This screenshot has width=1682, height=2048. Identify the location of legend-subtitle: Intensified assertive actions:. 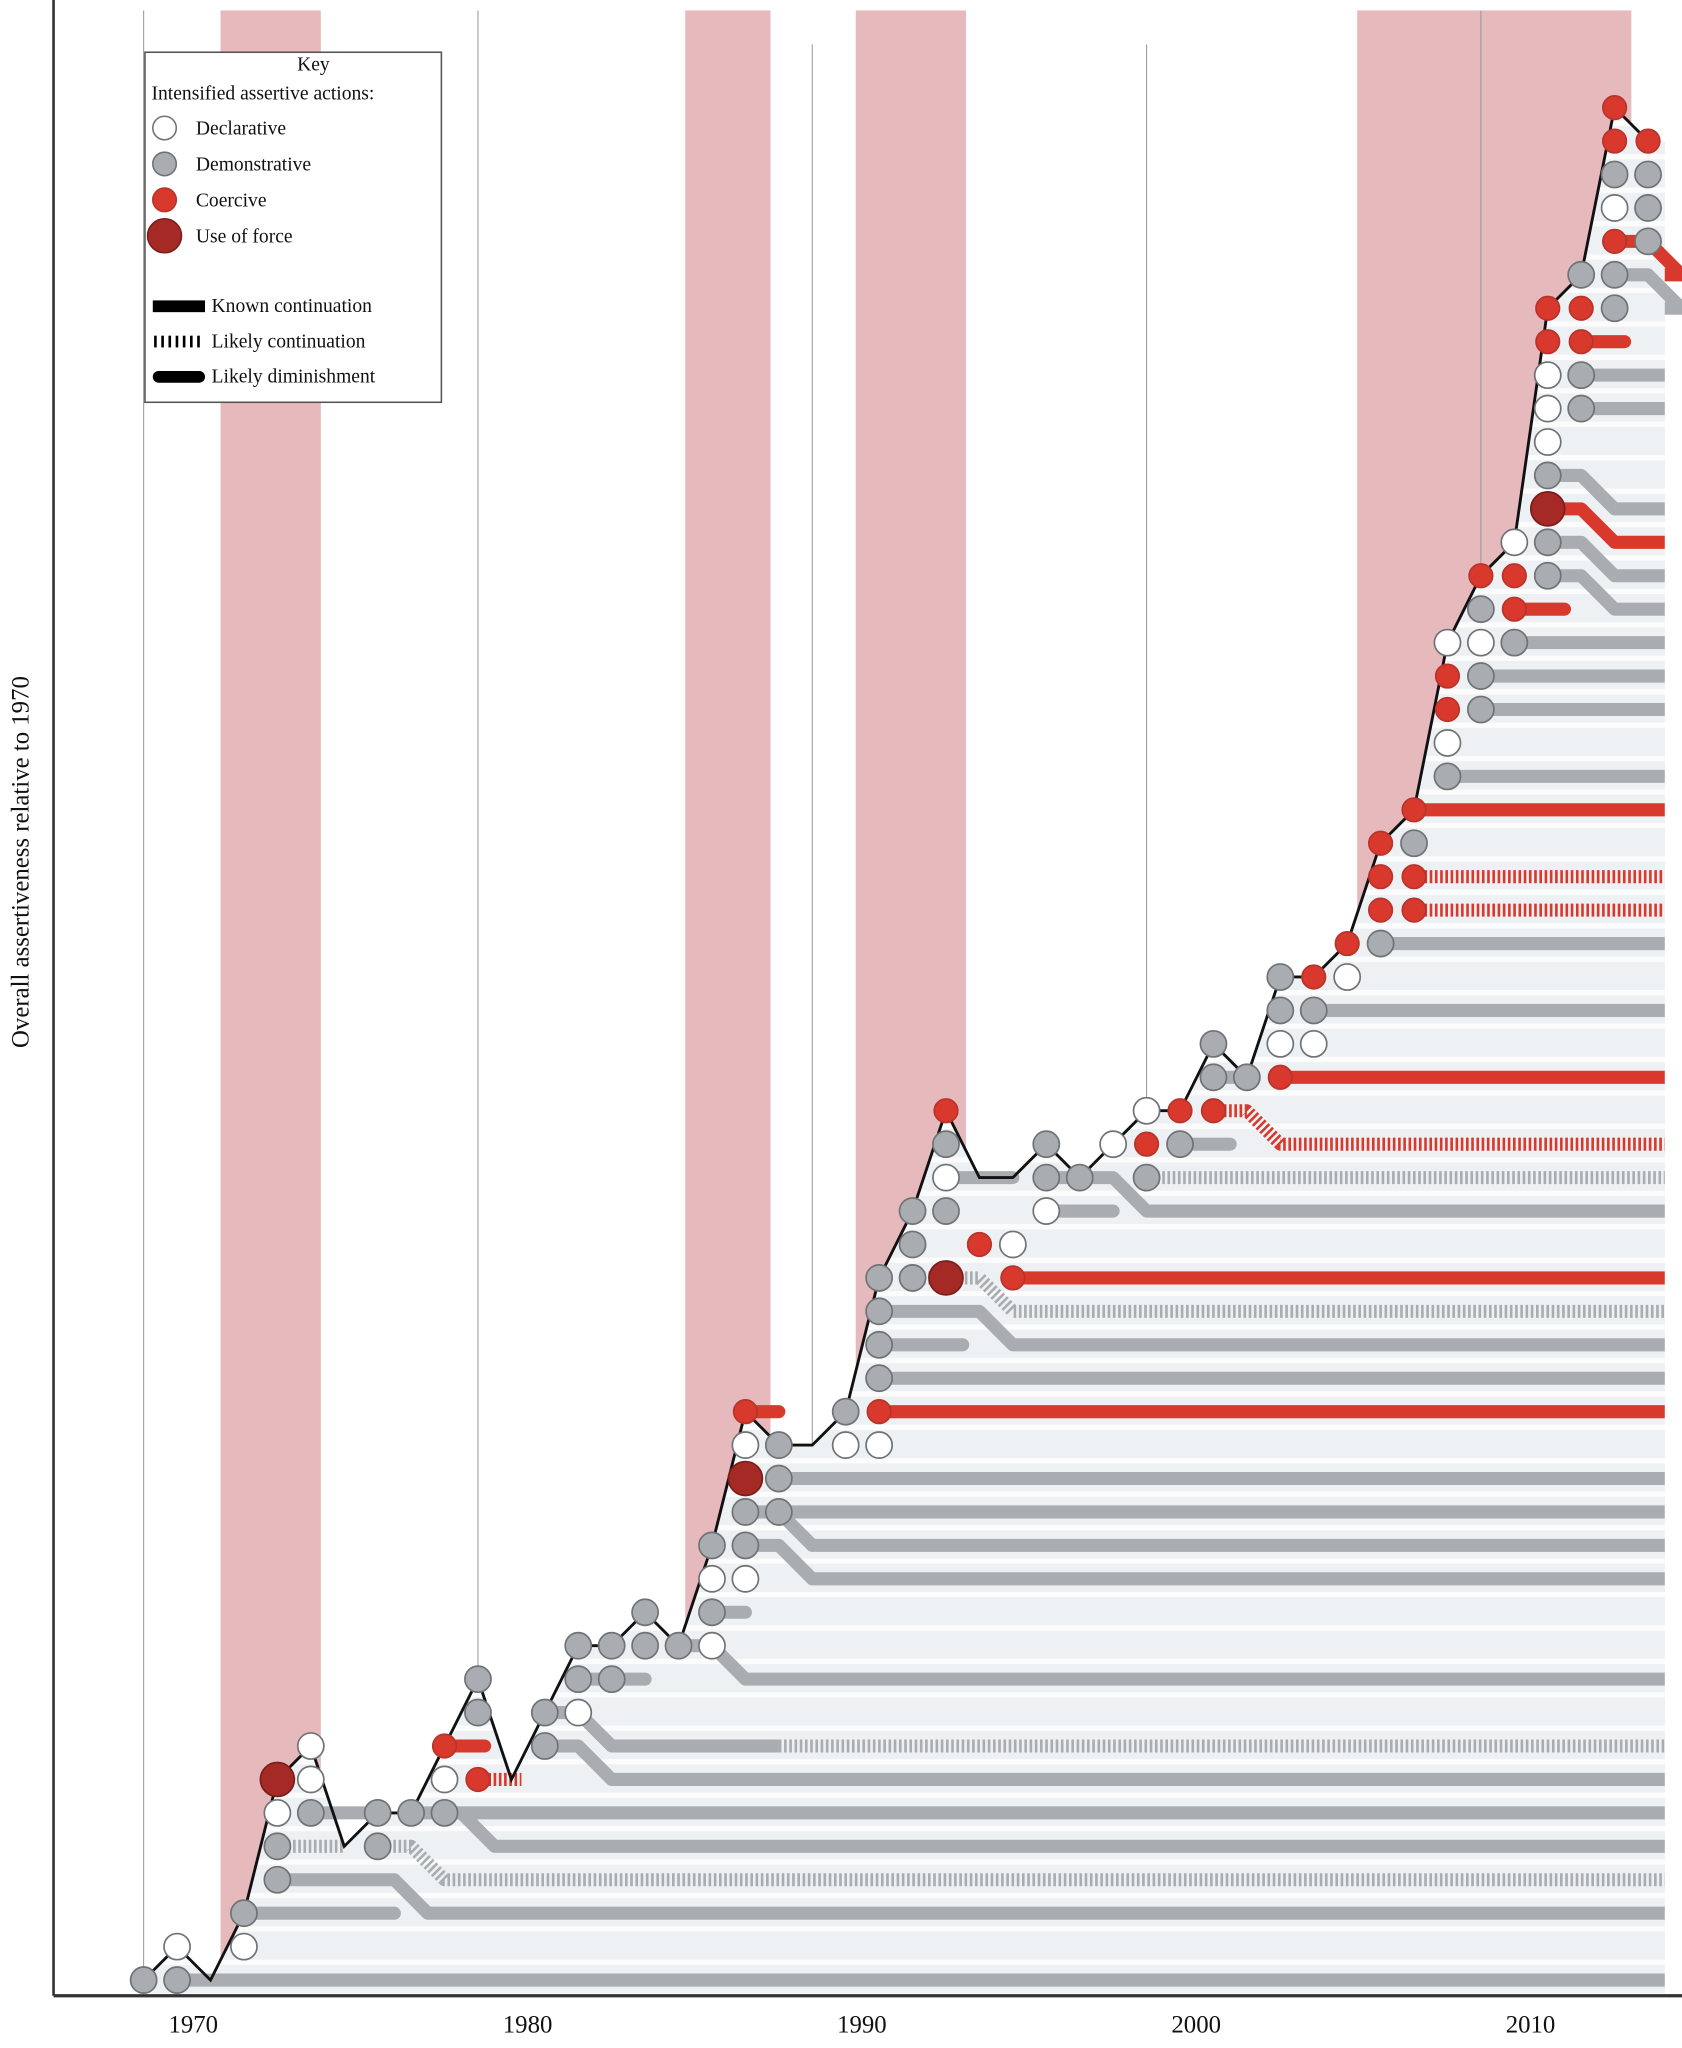
(262, 93).